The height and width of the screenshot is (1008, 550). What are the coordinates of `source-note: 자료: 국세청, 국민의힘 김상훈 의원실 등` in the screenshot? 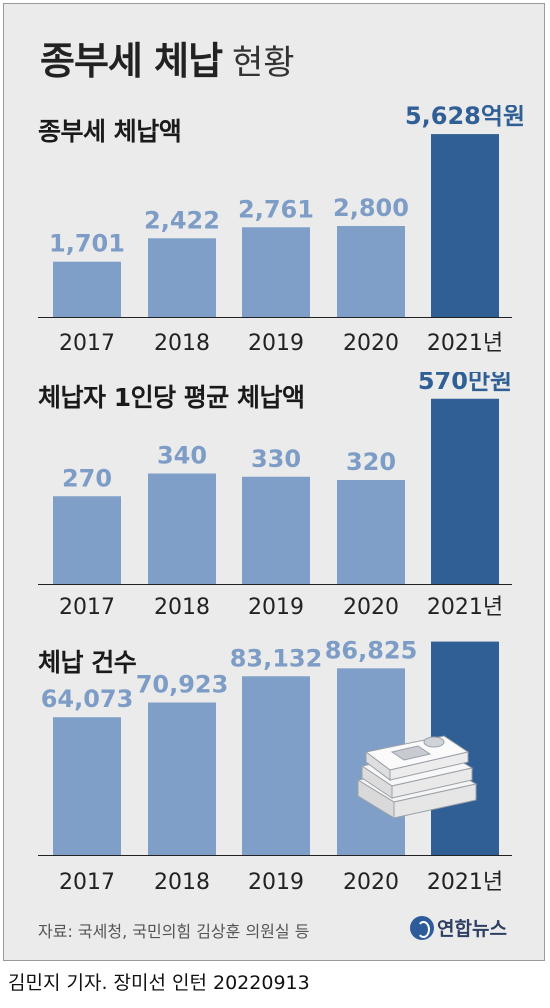 It's located at (174, 931).